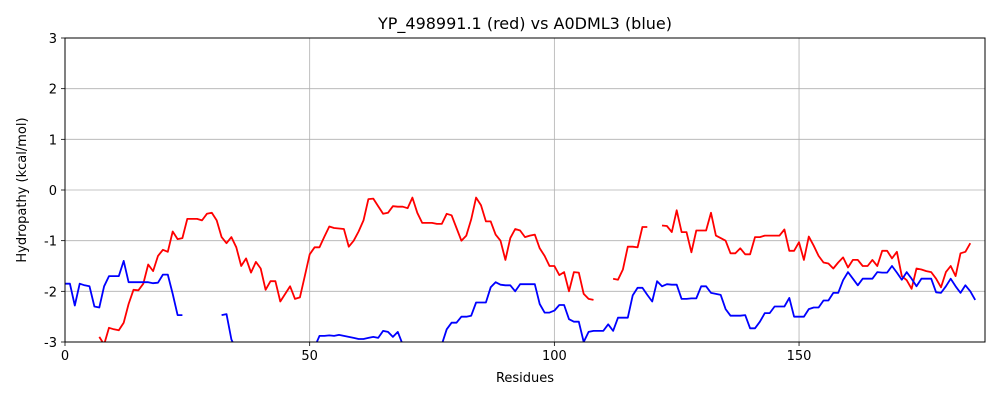 The height and width of the screenshot is (400, 1000). Describe the element at coordinates (525, 378) in the screenshot. I see `x-axis-label: Residues` at that location.